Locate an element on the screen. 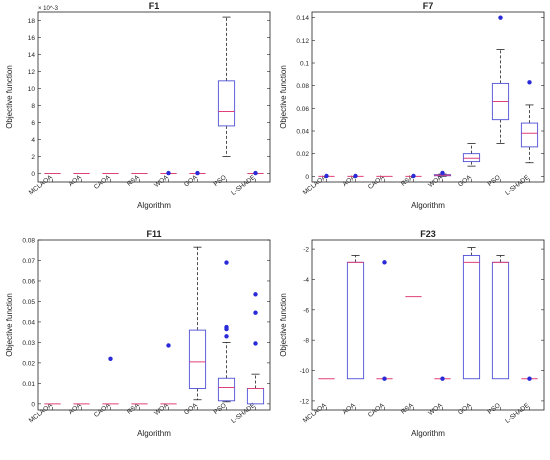 This screenshot has width=550, height=460. y-tick-label: 16 is located at coordinates (32, 38).